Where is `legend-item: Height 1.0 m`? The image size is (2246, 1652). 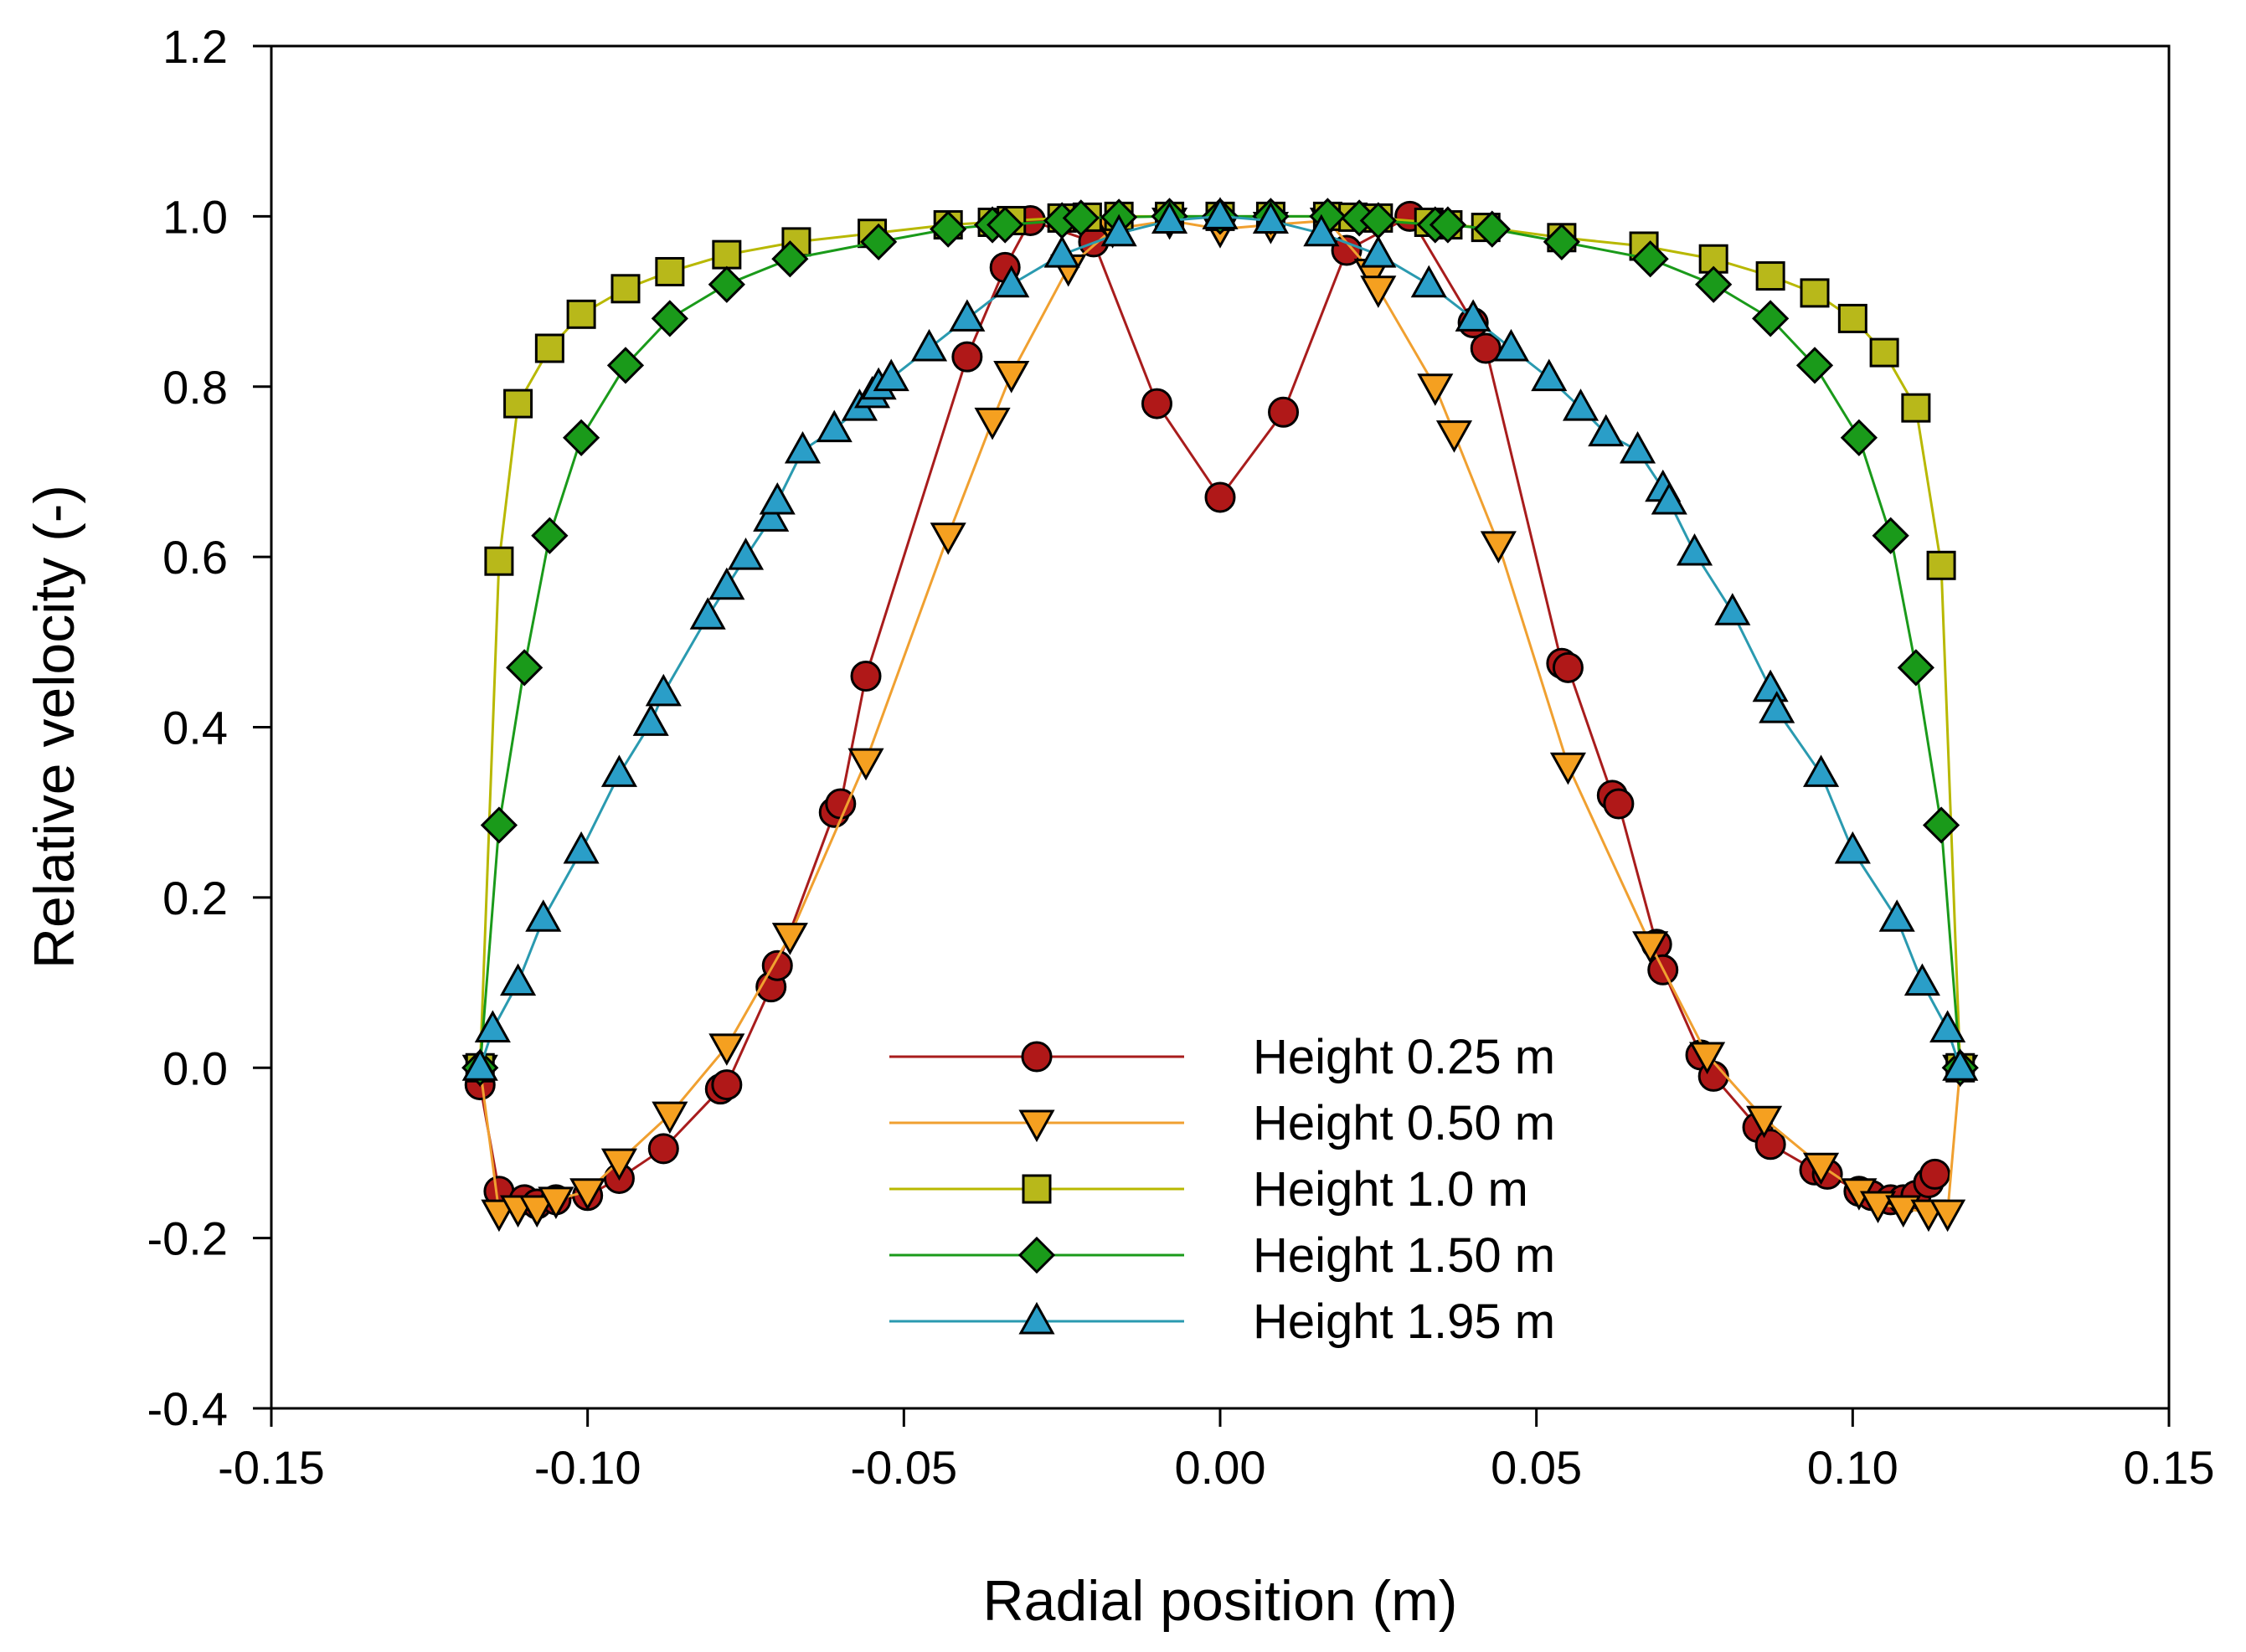 legend-item: Height 1.0 m is located at coordinates (1208, 1189).